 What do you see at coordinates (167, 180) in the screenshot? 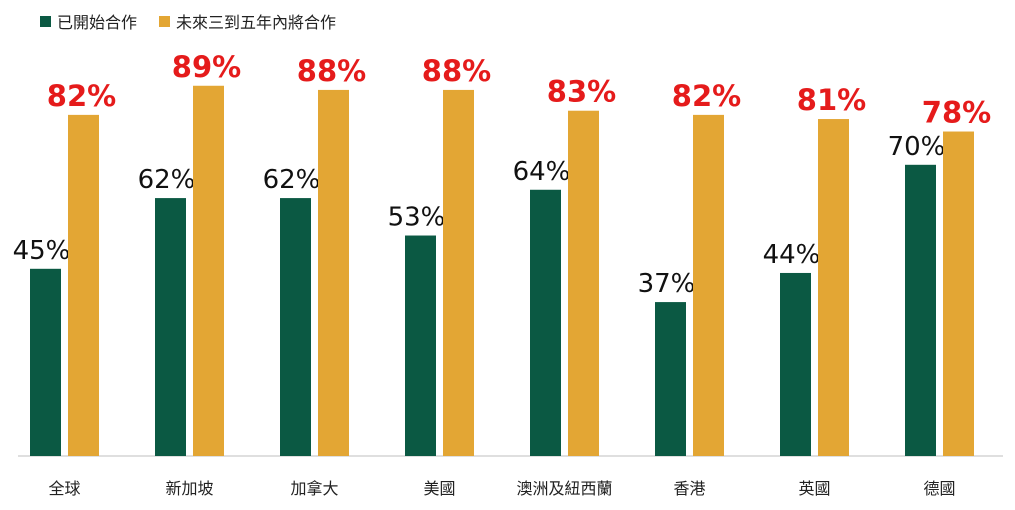
I see `data-label-started-1: 62%` at bounding box center [167, 180].